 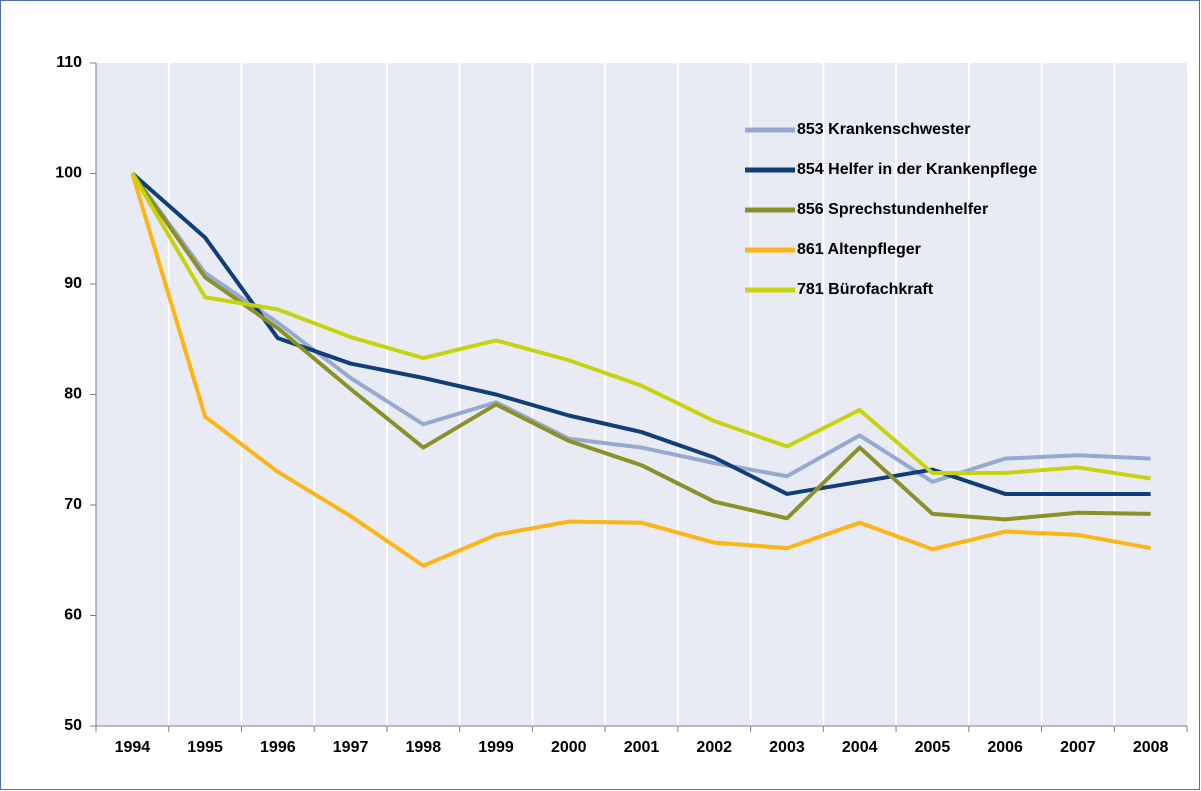 What do you see at coordinates (865, 289) in the screenshot?
I see `legend-label: 781 Bürofachkraft` at bounding box center [865, 289].